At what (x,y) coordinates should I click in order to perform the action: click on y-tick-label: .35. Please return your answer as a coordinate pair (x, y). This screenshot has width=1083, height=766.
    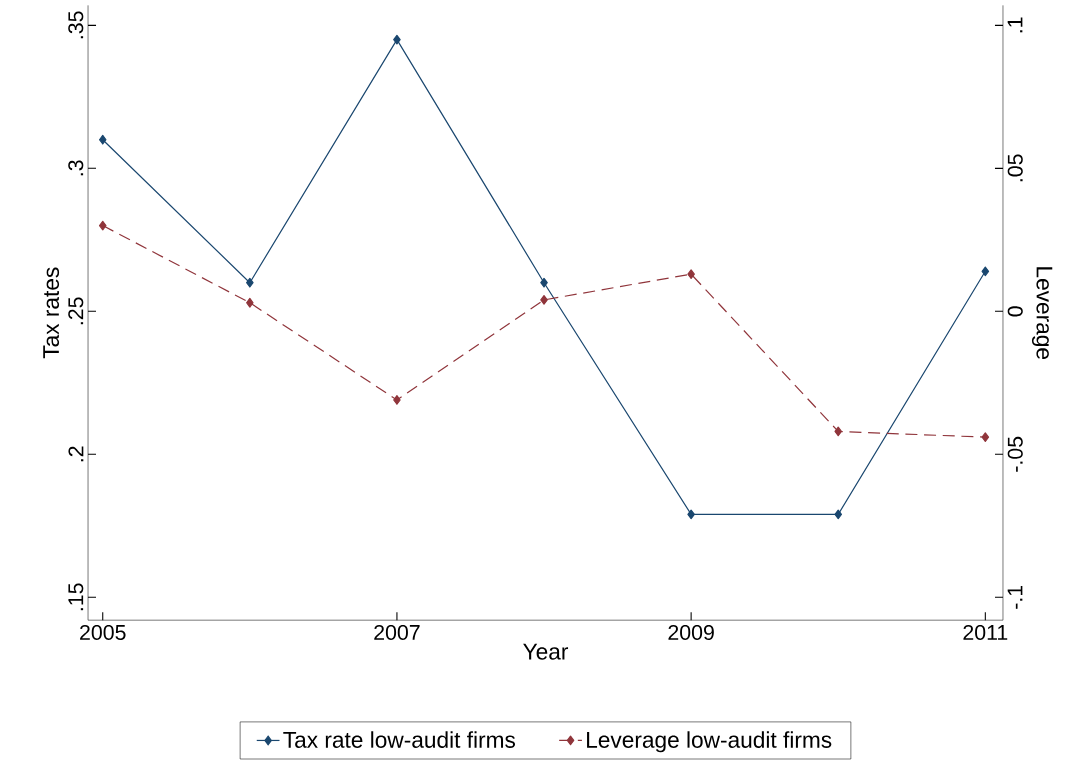
    Looking at the image, I should click on (76, 25).